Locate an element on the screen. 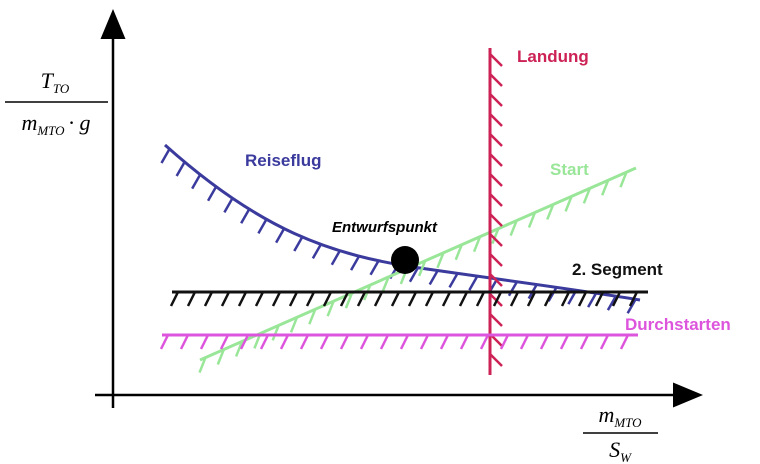 This screenshot has width=760, height=464. curve-label: 2. Segment is located at coordinates (617, 269).